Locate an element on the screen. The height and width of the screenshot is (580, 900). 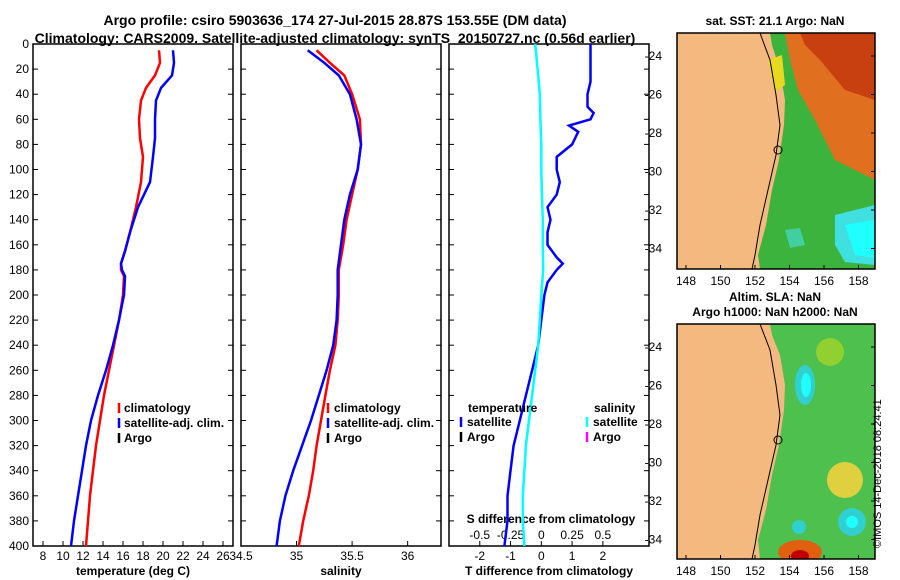
sst-map-ytick-label-5: -34 is located at coordinates (654, 249).